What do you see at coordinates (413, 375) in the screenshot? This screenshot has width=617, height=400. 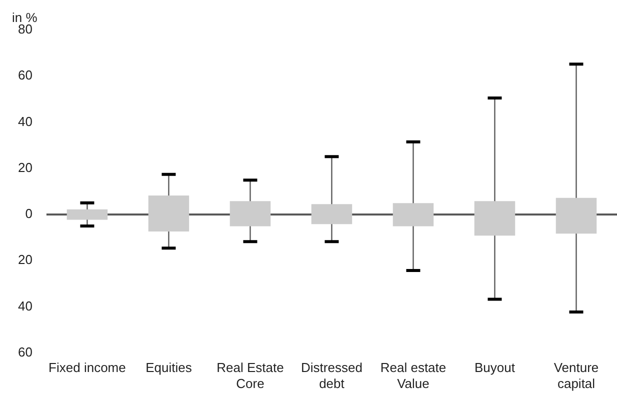 I see `x-tick-label: Real estate Value` at bounding box center [413, 375].